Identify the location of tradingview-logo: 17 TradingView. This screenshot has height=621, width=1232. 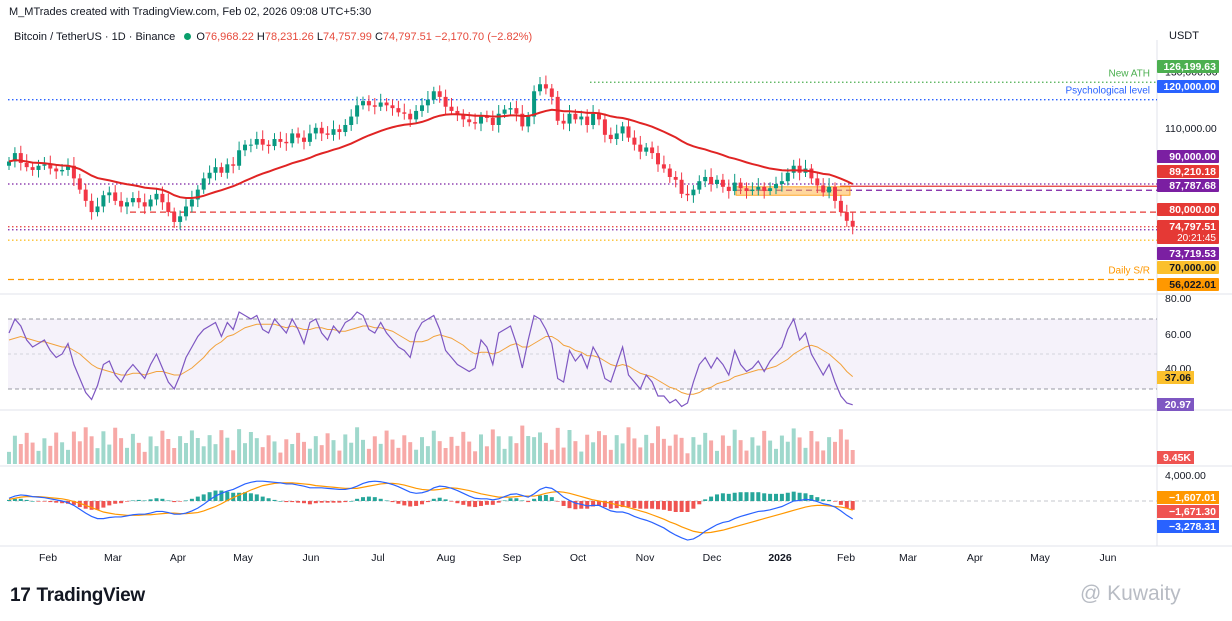
(77, 596).